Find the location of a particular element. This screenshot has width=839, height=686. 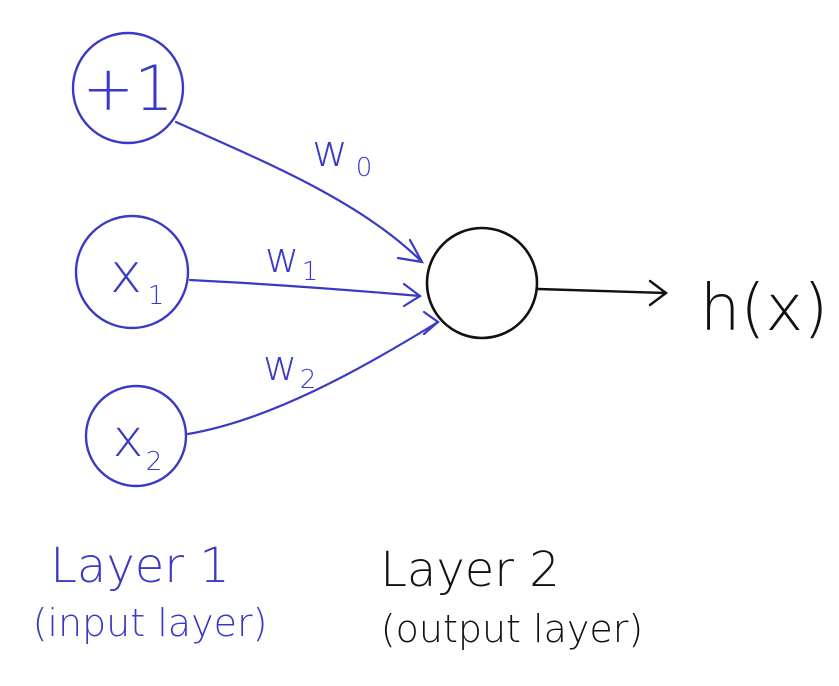

output-arrow-line is located at coordinates (602, 291).